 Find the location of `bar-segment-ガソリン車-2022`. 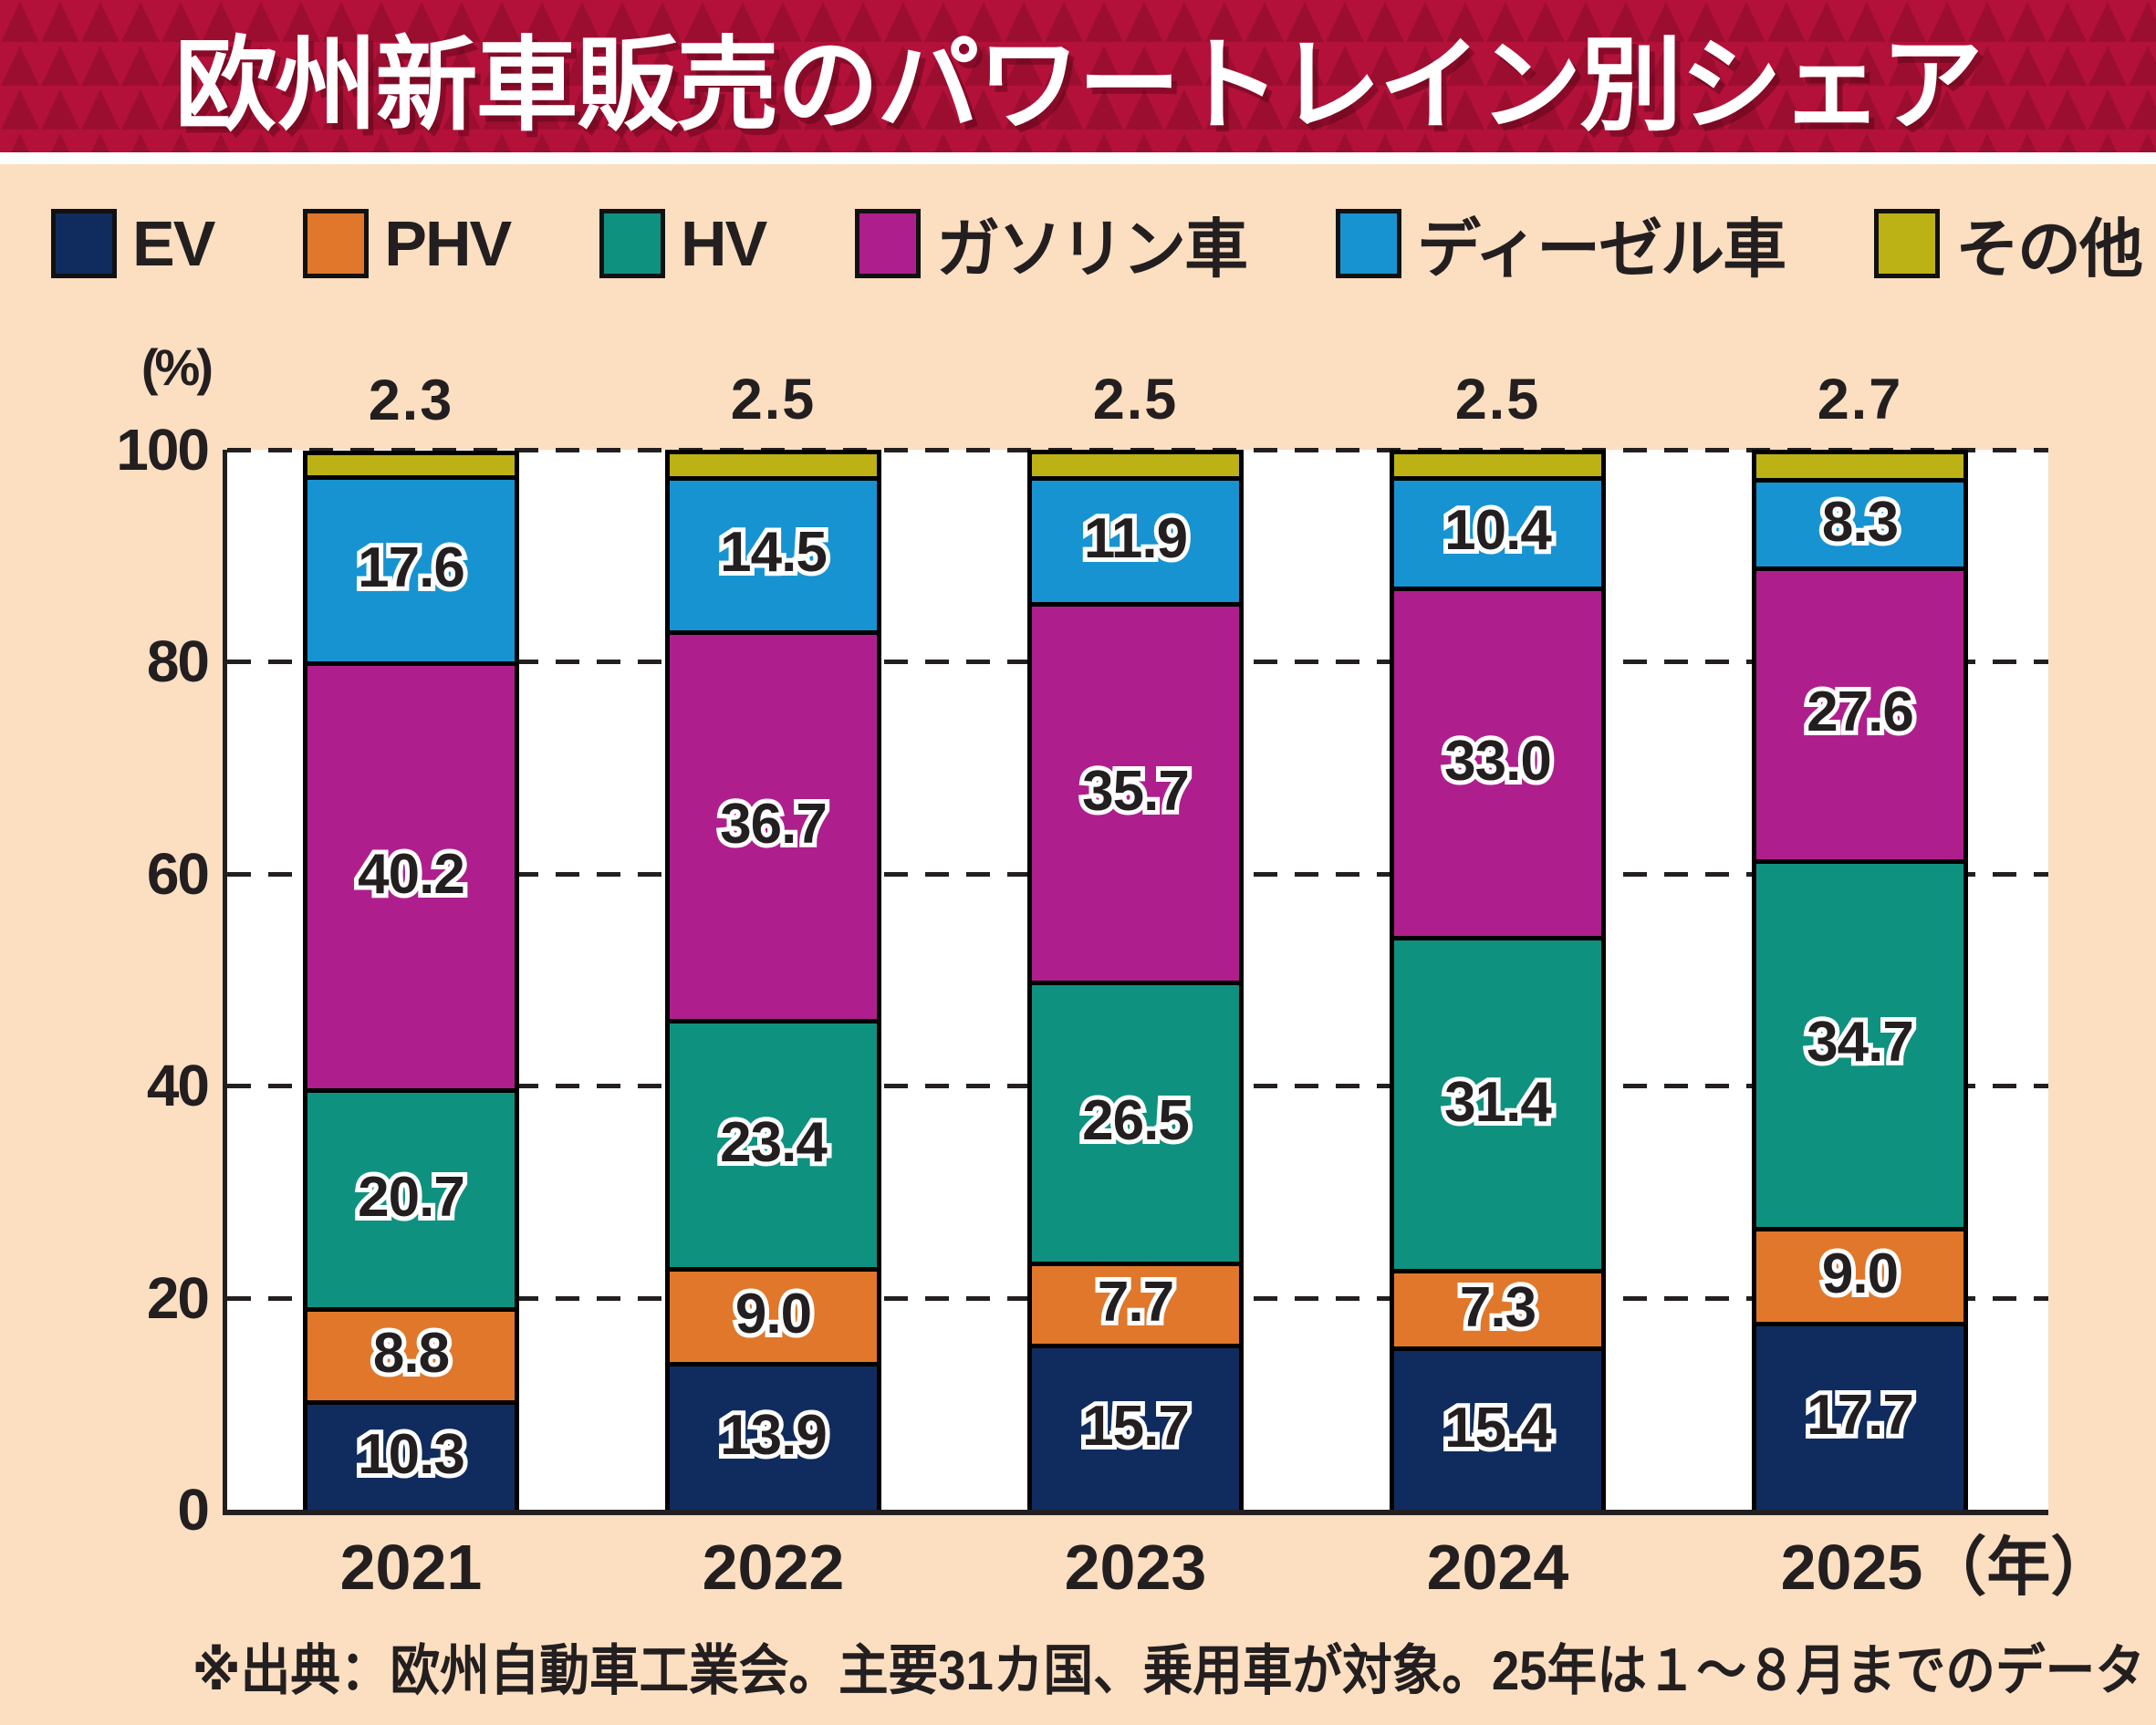

bar-segment-ガソリン車-2022 is located at coordinates (773, 824).